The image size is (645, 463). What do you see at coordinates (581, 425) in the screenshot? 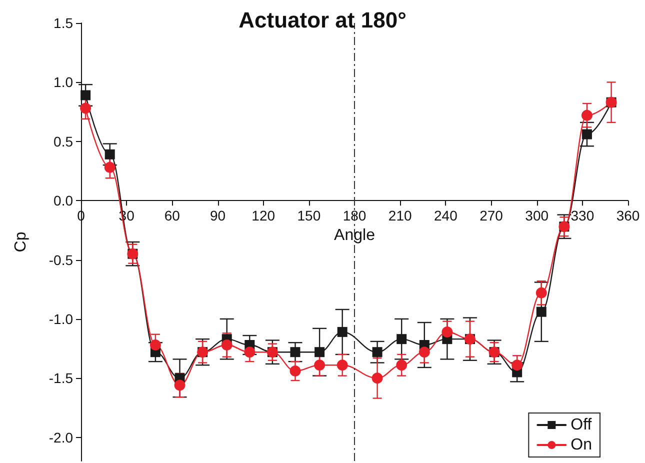
I see `legend-label: Off` at bounding box center [581, 425].